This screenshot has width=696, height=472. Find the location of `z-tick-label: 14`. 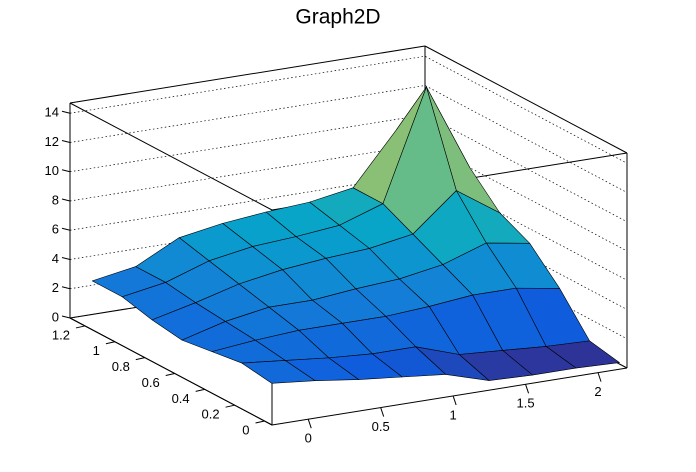

z-tick-label: 14 is located at coordinates (52, 112).